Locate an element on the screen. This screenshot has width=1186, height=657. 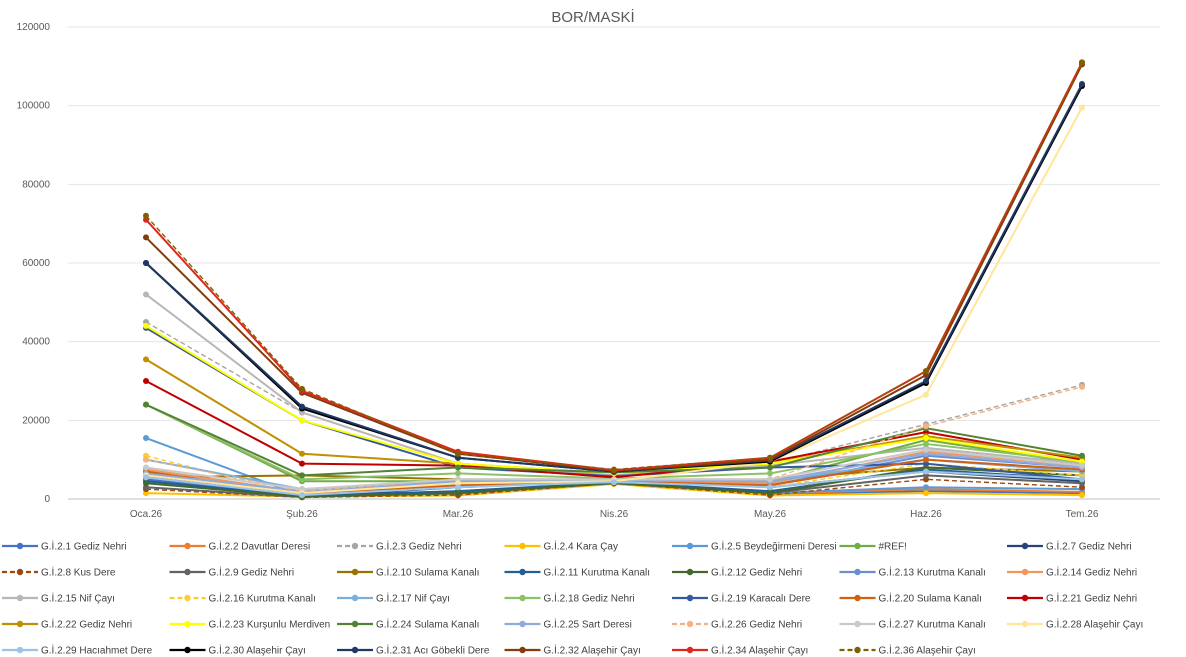
legend-item: G.İ.2.19 Karacalı Dere is located at coordinates (741, 598).